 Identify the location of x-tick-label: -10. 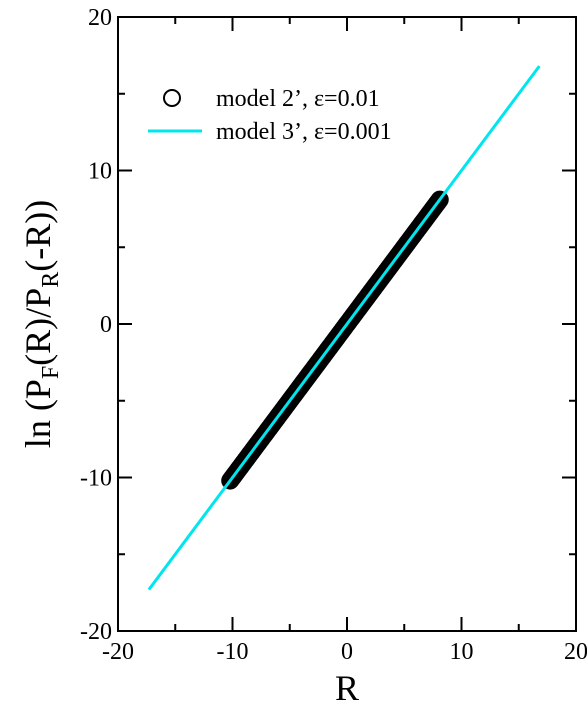
(233, 652).